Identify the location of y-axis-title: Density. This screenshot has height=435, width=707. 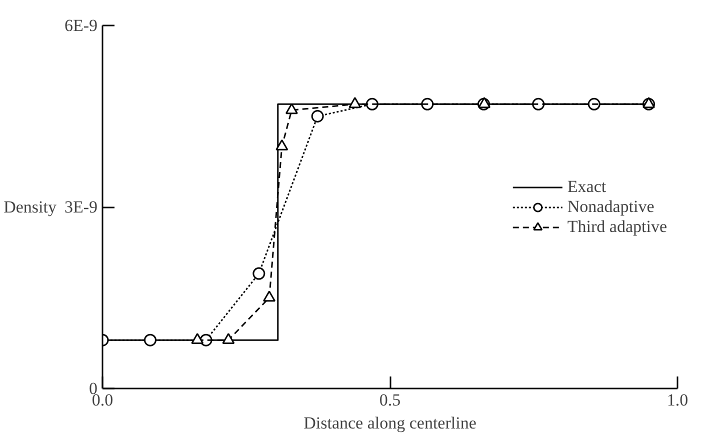
(30, 207).